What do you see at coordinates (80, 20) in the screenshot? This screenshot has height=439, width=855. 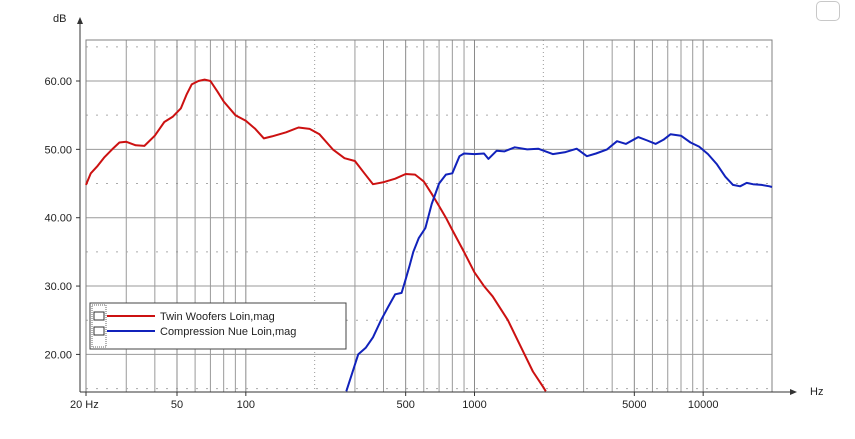 I see `y-axis-arrow` at bounding box center [80, 20].